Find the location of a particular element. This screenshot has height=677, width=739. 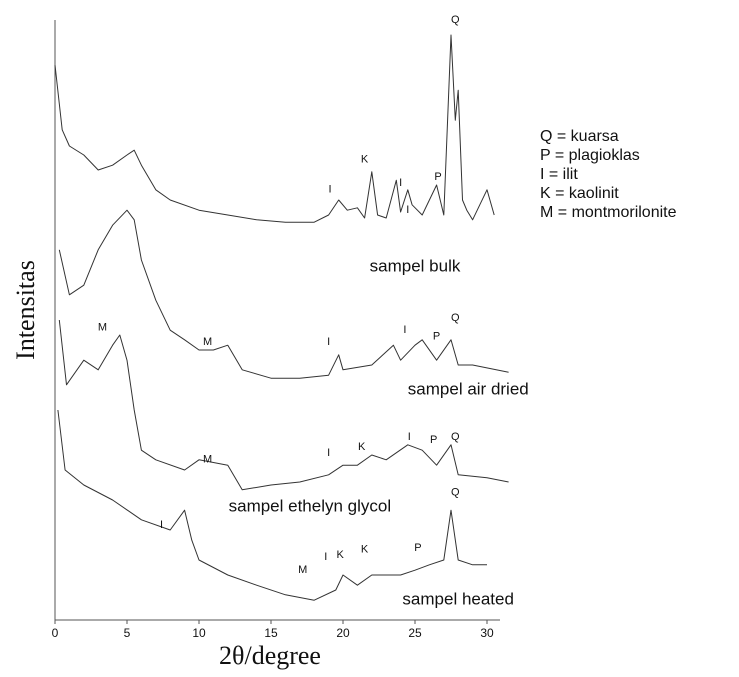

x-tick-label: 15 is located at coordinates (271, 633).